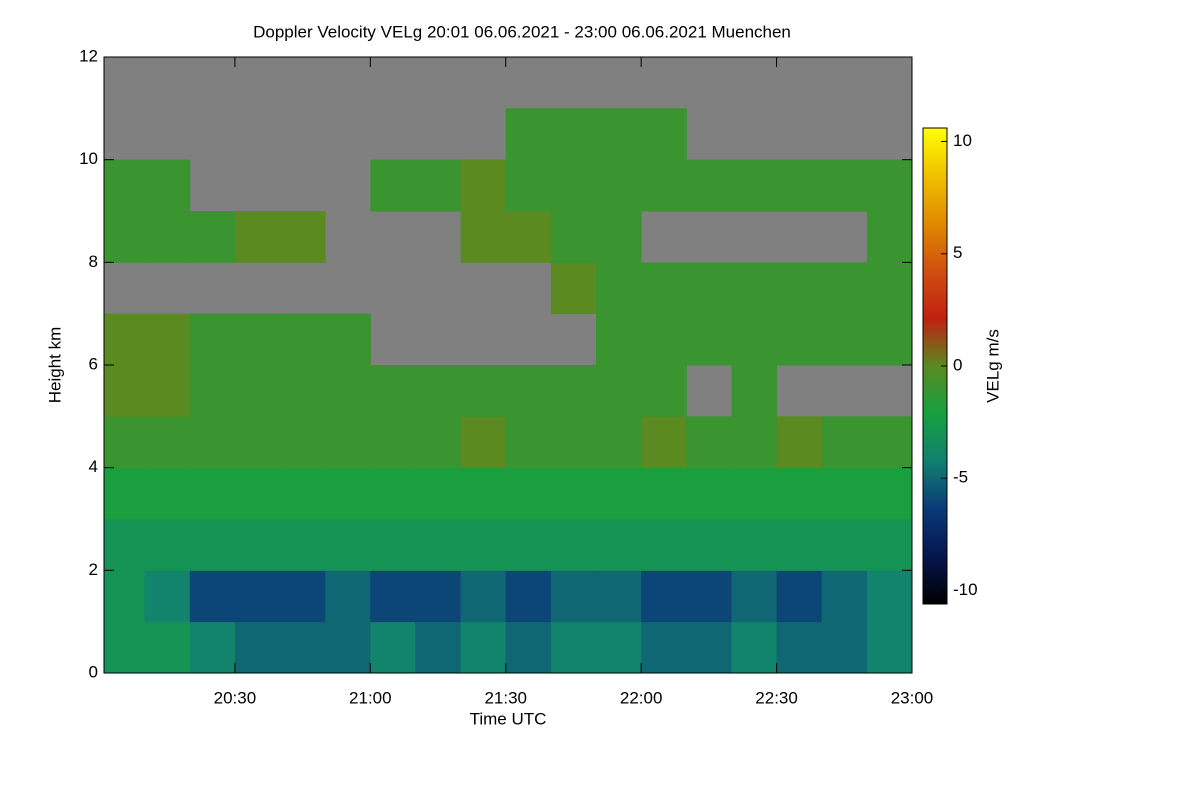  I want to click on x-tick-label: 21:30, so click(505, 697).